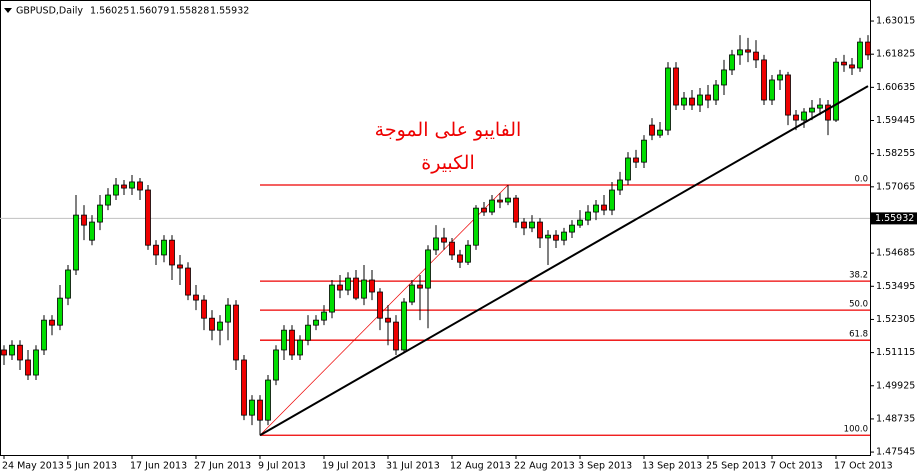 Image resolution: width=918 pixels, height=475 pixels. What do you see at coordinates (736, 466) in the screenshot?
I see `x-tick-label: 25 Sep 2013` at bounding box center [736, 466].